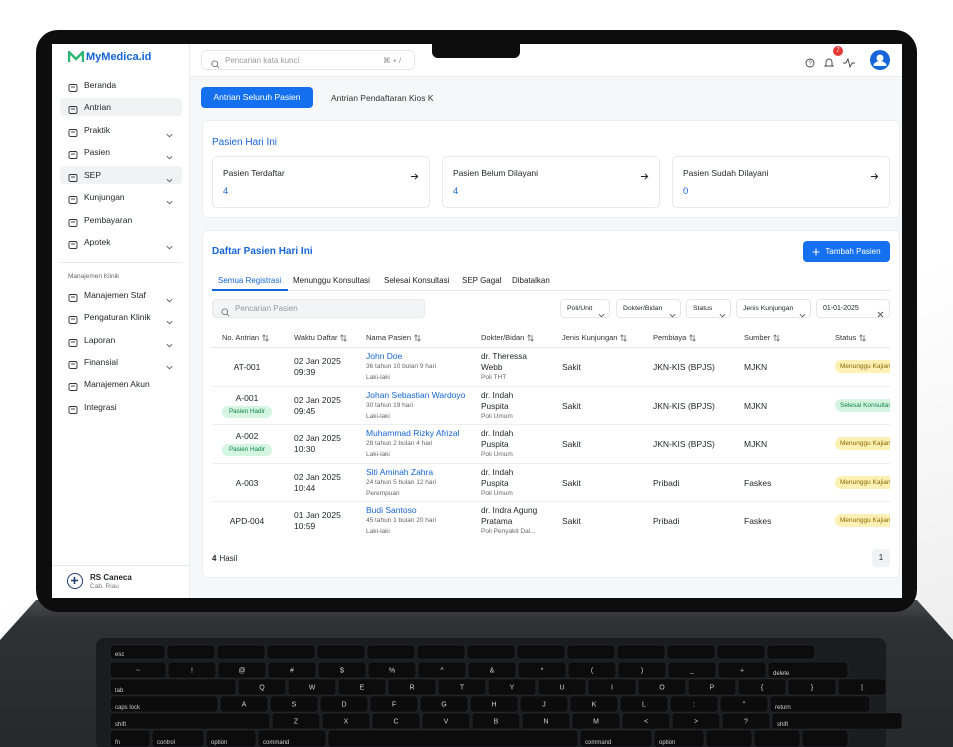 Image resolution: width=953 pixels, height=747 pixels. I want to click on column-header: Pembiaya, so click(675, 337).